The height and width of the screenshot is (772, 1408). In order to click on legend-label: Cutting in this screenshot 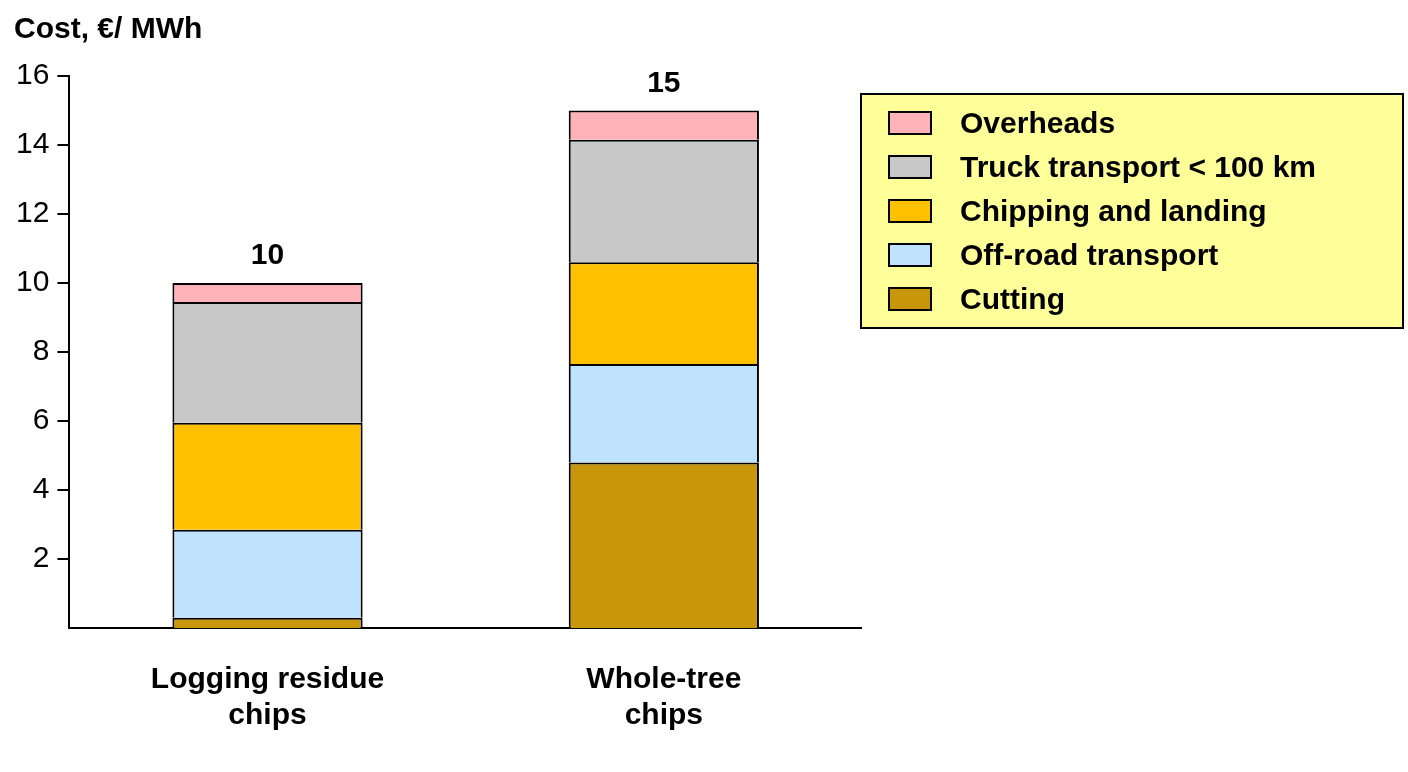, I will do `click(1012, 299)`.